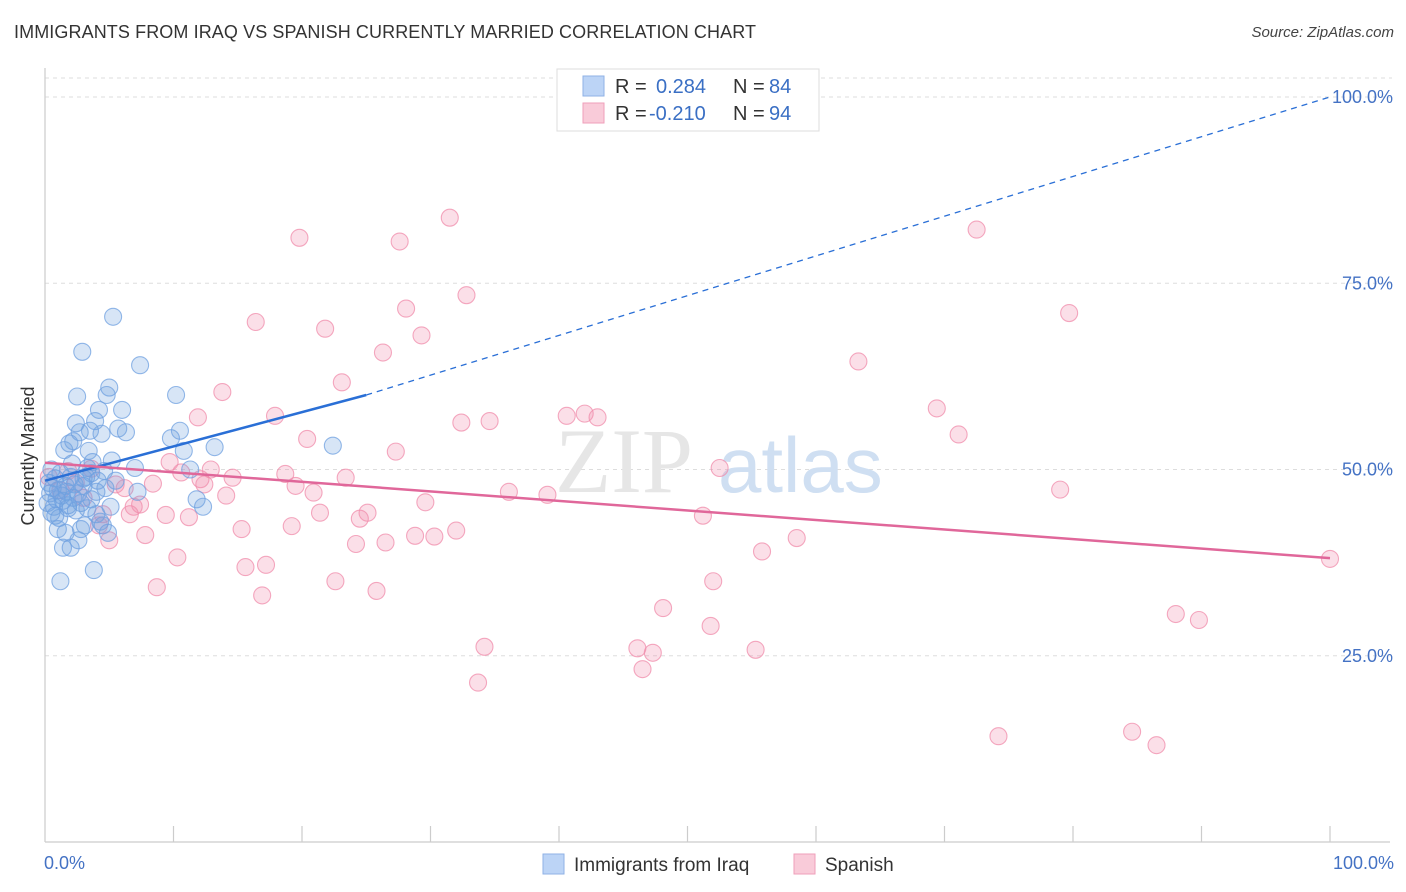  What do you see at coordinates (749, 87) in the screenshot?
I see `legend-n-label-iraq: N =` at bounding box center [749, 87].